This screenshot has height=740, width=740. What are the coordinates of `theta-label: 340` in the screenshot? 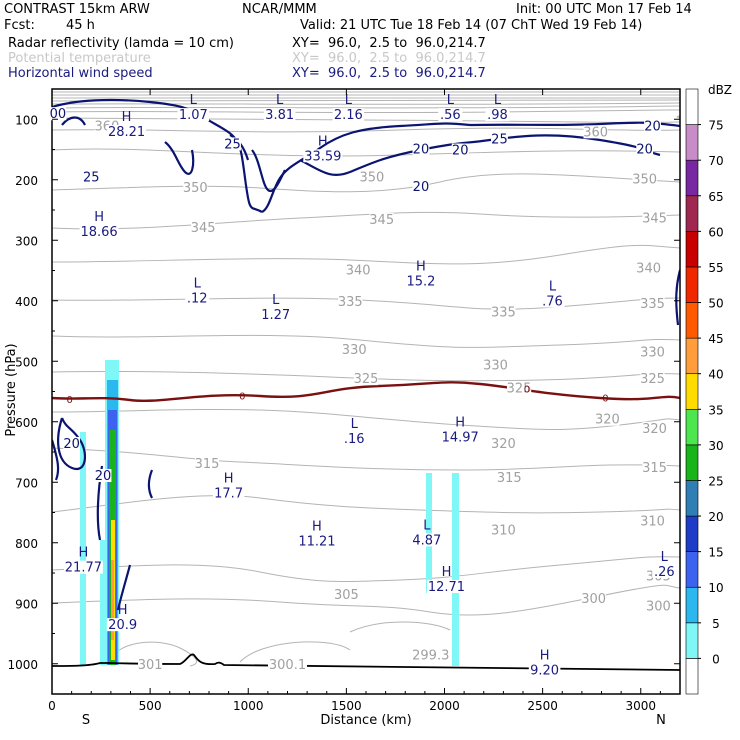 It's located at (358, 270).